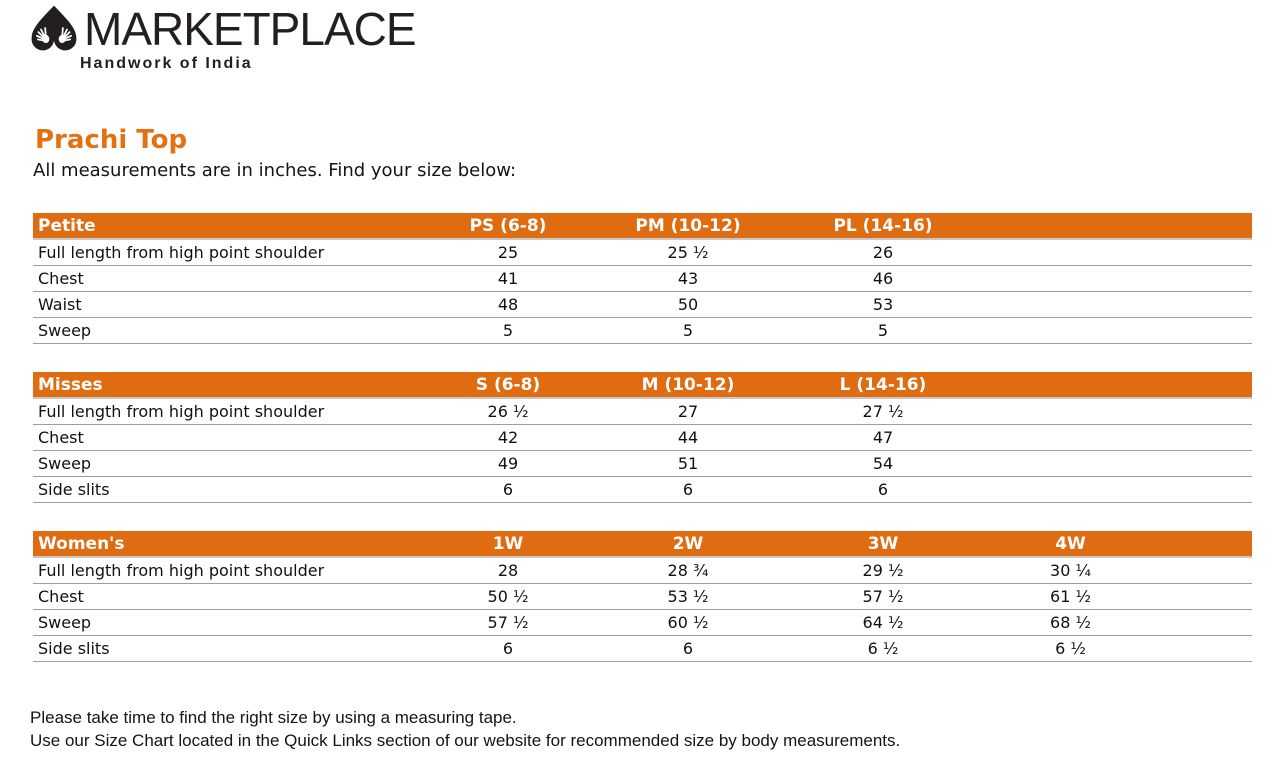 This screenshot has width=1280, height=760. What do you see at coordinates (1070, 596) in the screenshot?
I see `cell-value: 61 ½` at bounding box center [1070, 596].